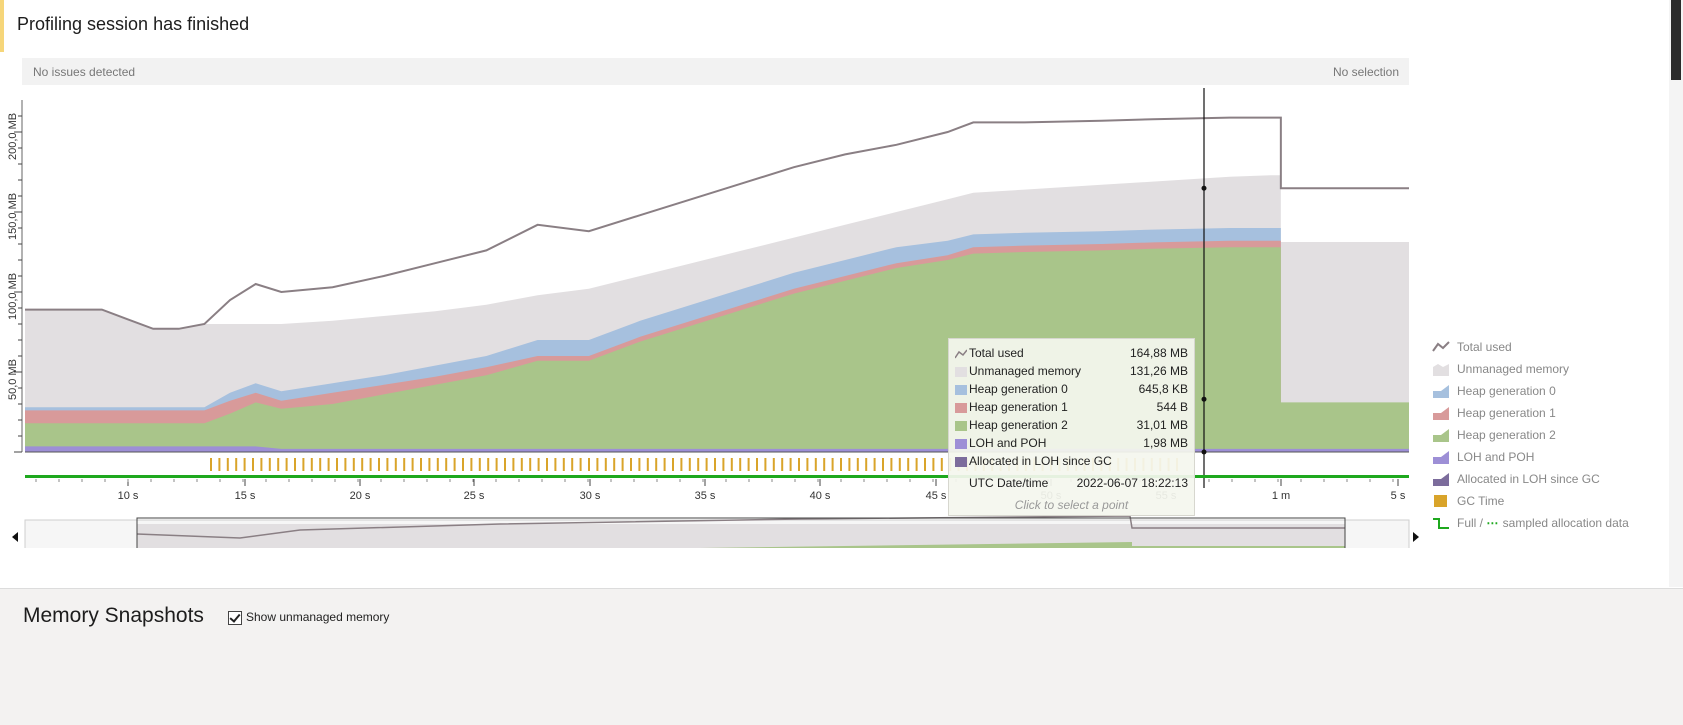 This screenshot has height=725, width=1683. Describe the element at coordinates (1472, 523) in the screenshot. I see `alloc-full-label: Full /` at that location.